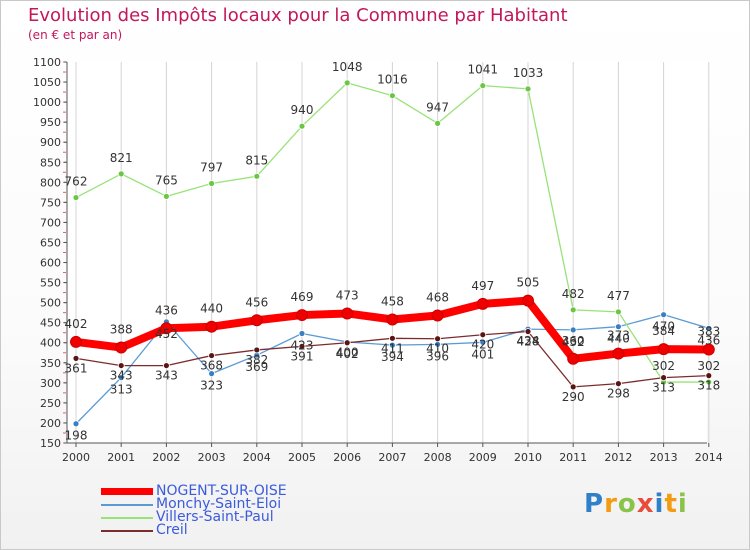 The width and height of the screenshot is (750, 550). Describe the element at coordinates (76, 457) in the screenshot. I see `x-tick-label: 2000` at that location.